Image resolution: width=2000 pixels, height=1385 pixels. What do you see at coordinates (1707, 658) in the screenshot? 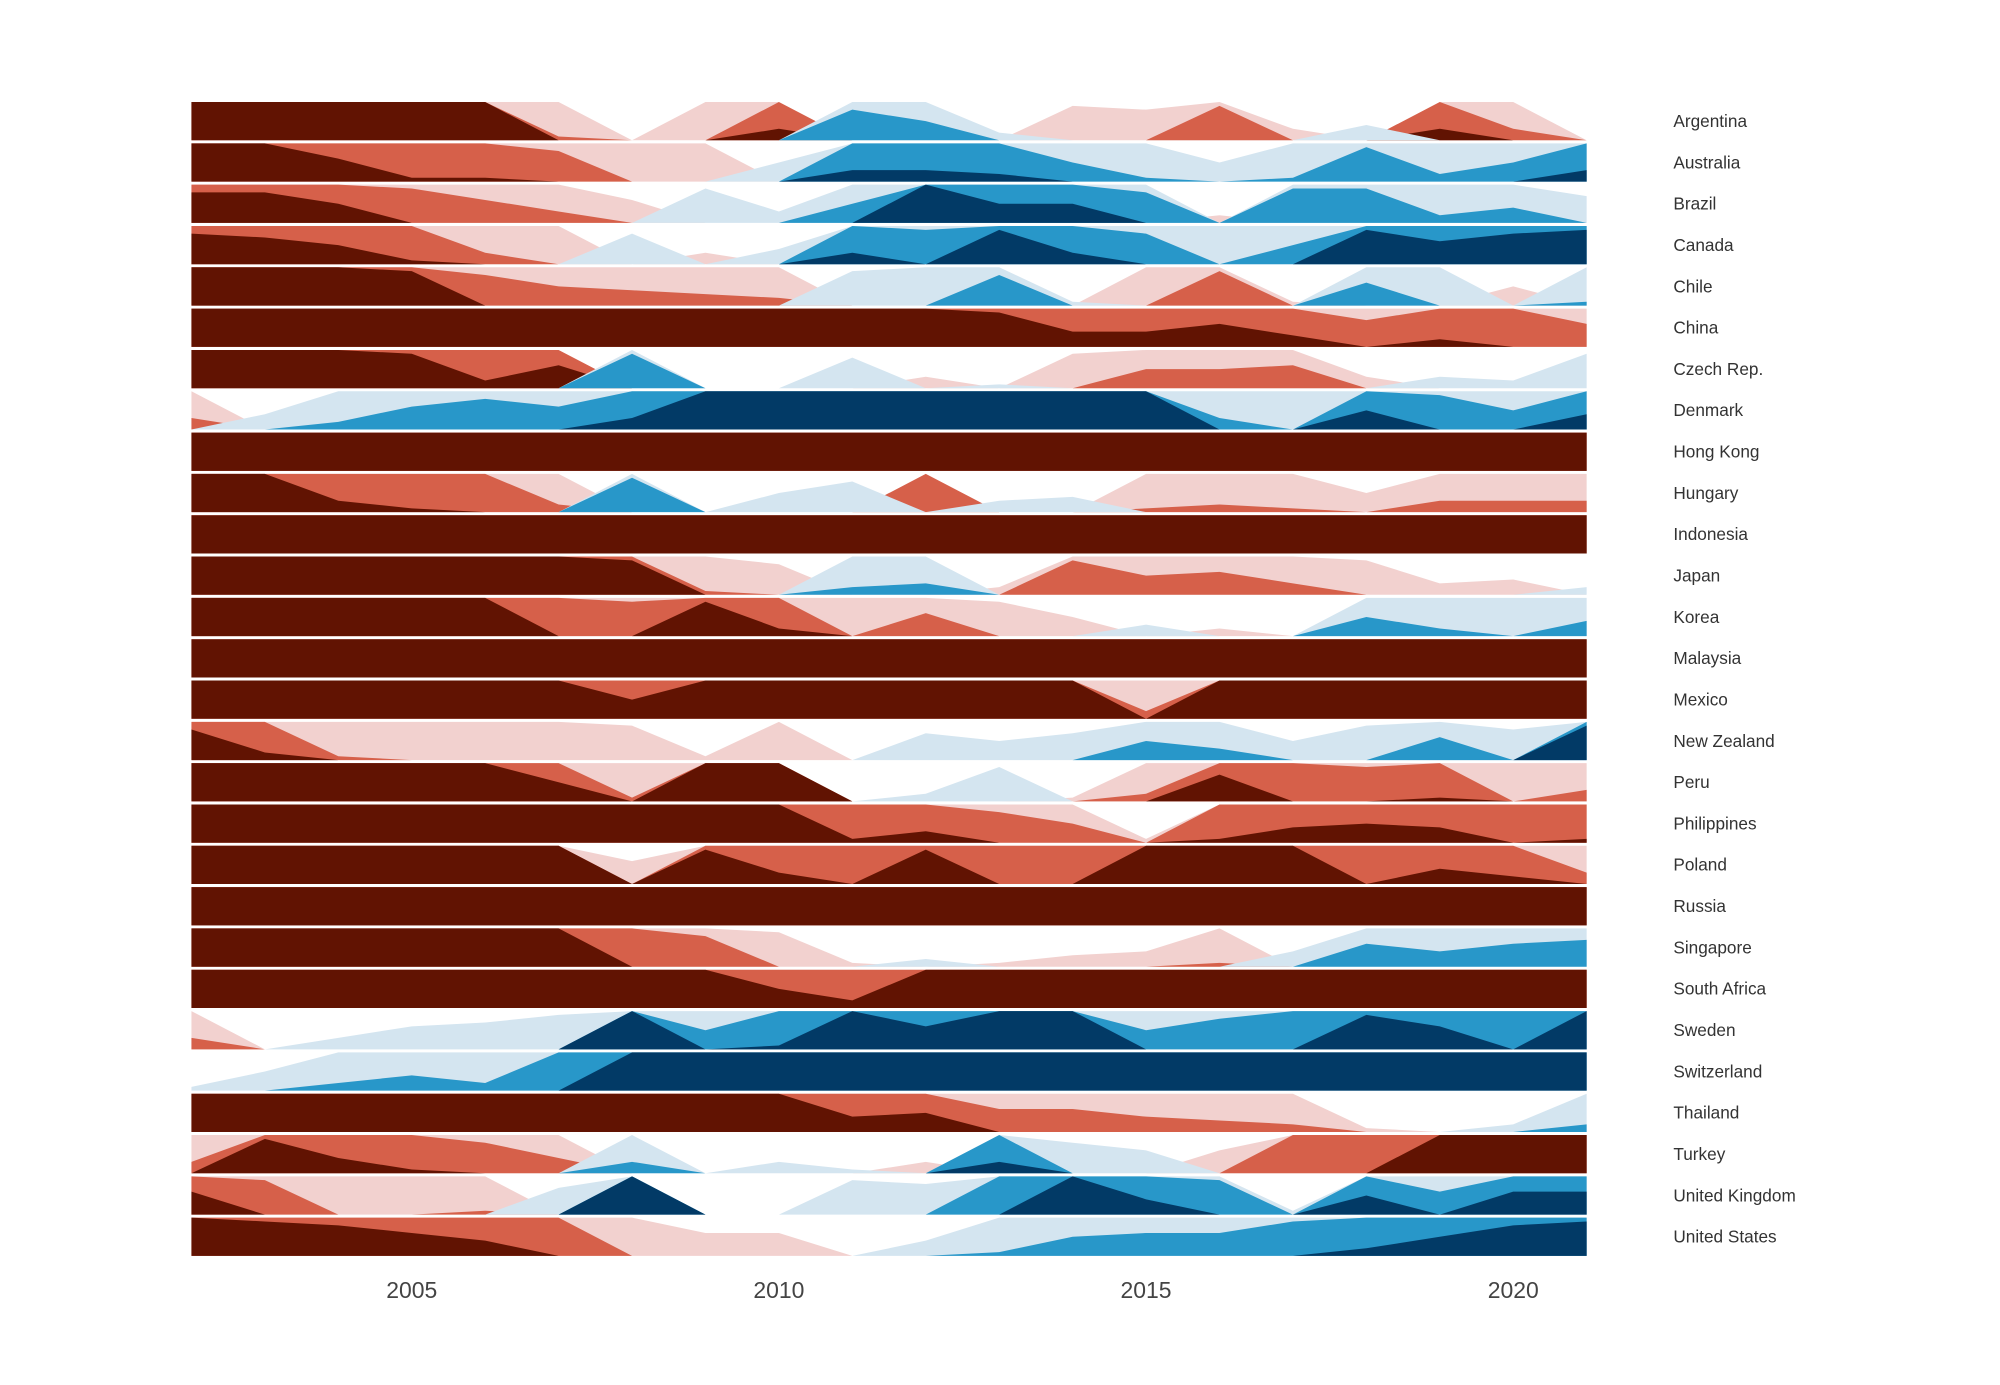
I see `row-label: Malaysia` at bounding box center [1707, 658].